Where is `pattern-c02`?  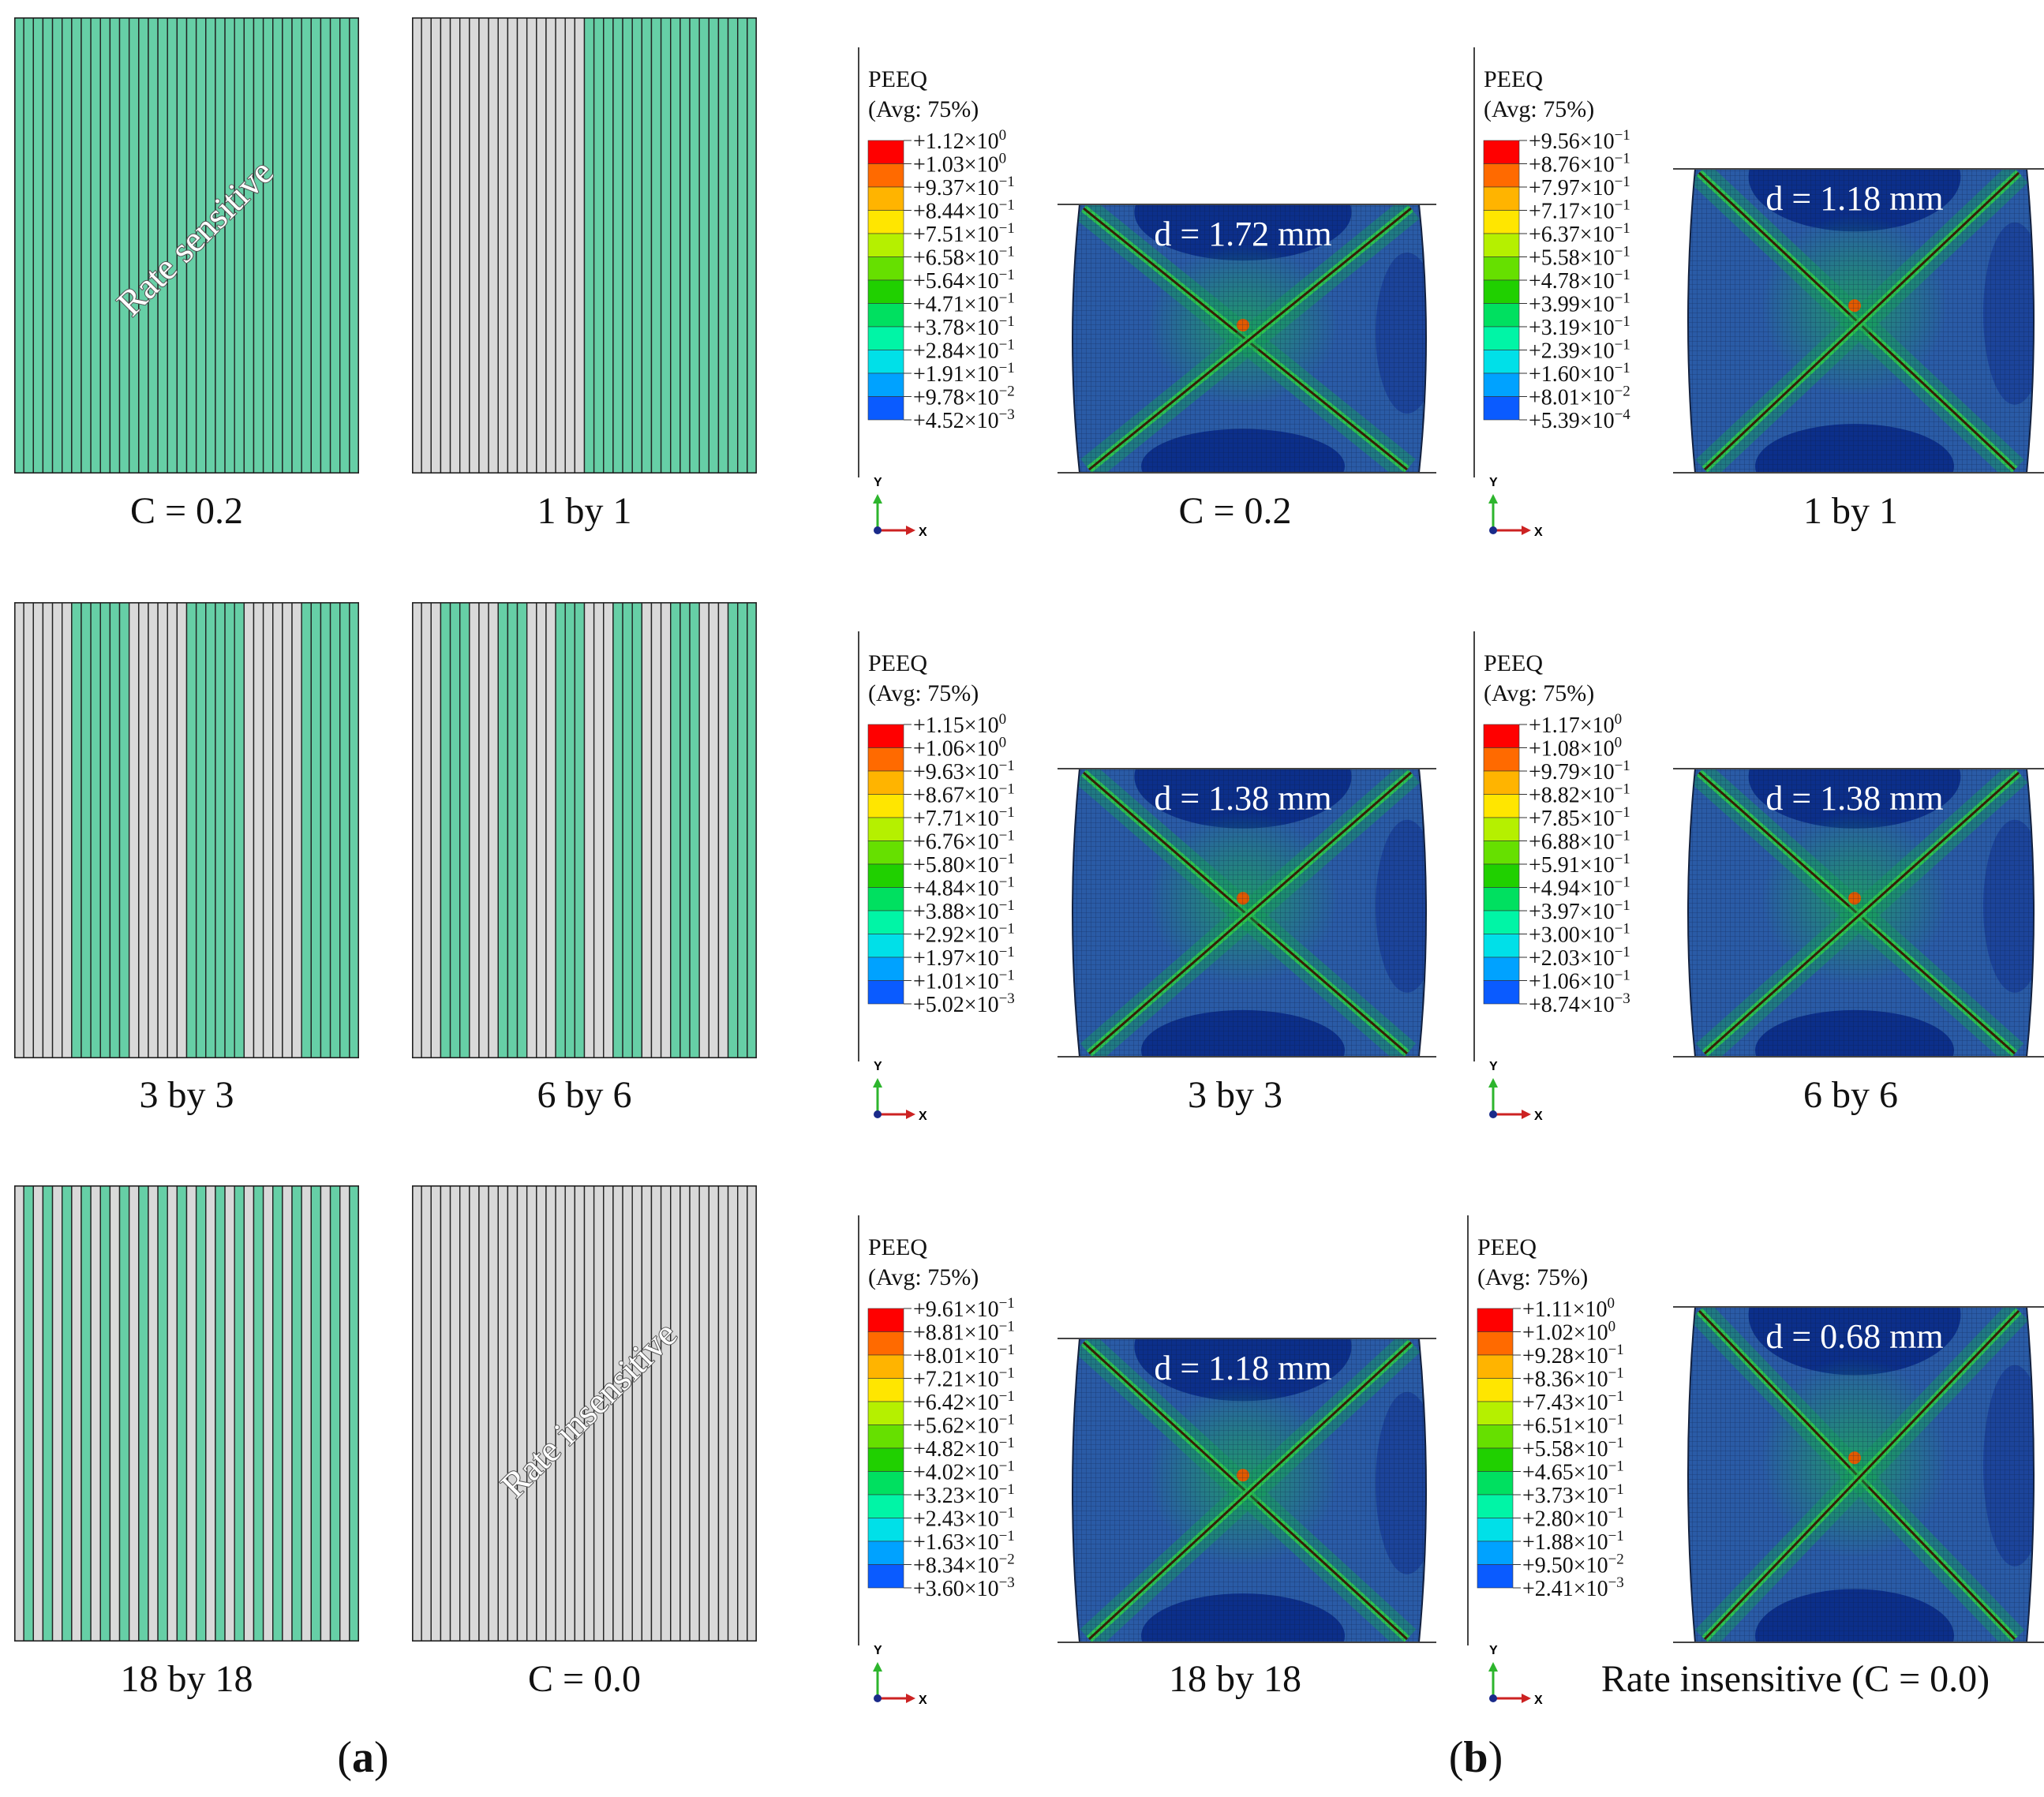
pattern-c02 is located at coordinates (186, 246).